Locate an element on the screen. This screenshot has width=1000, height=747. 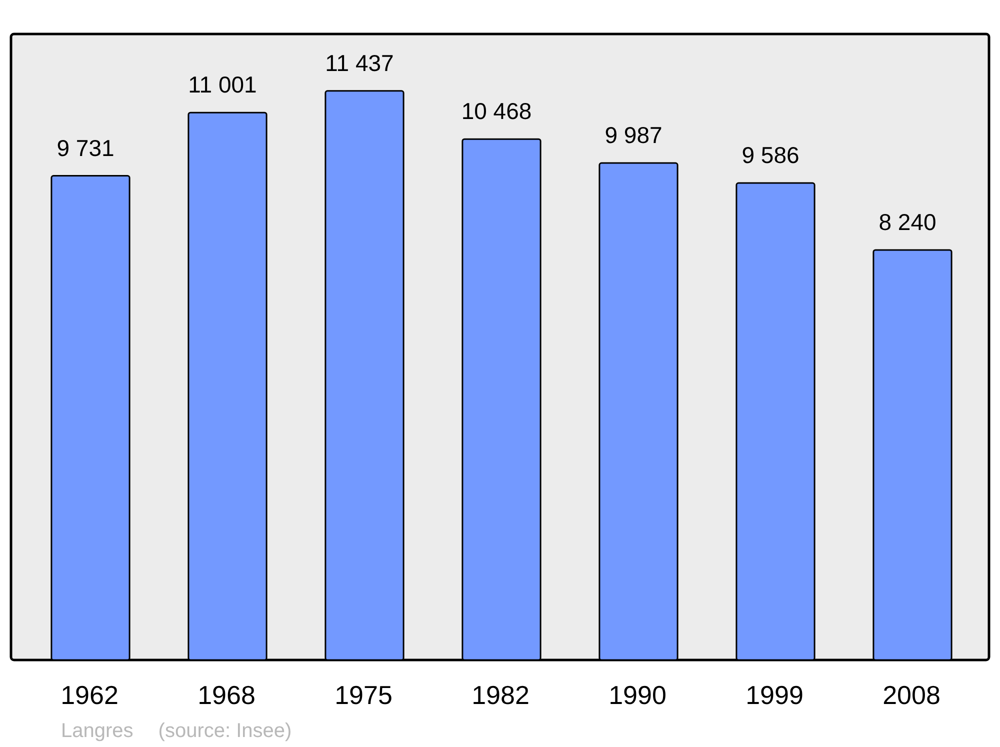
x-tick-label: 1962 is located at coordinates (89, 695).